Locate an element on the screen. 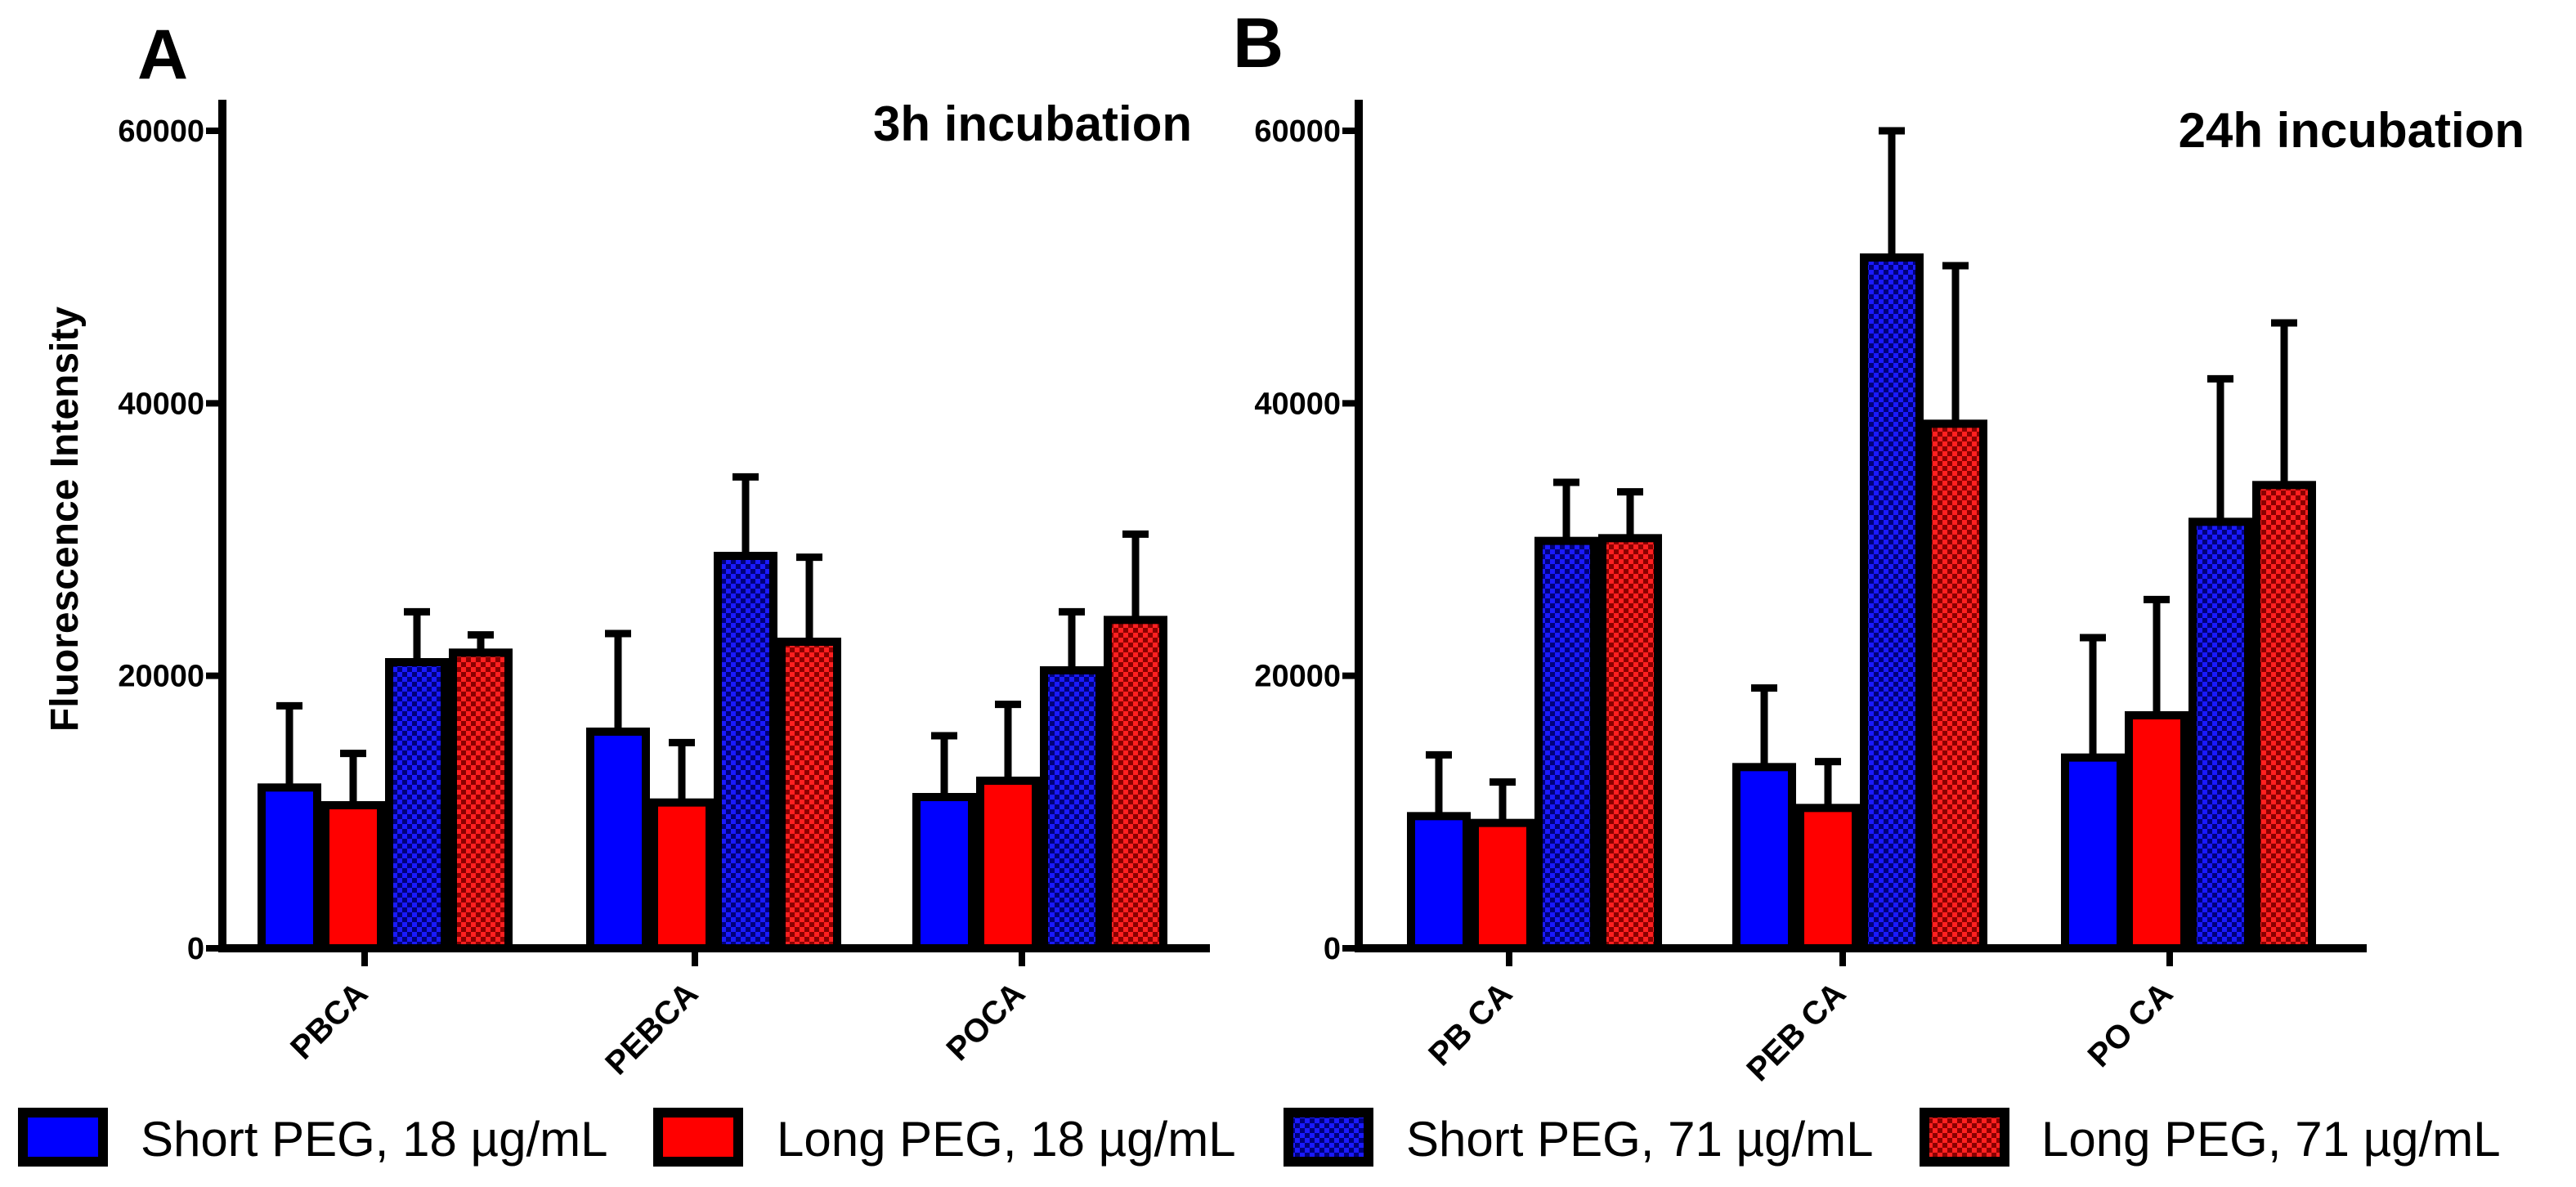 The width and height of the screenshot is (2576, 1187). panel-b-label: B is located at coordinates (1258, 43).